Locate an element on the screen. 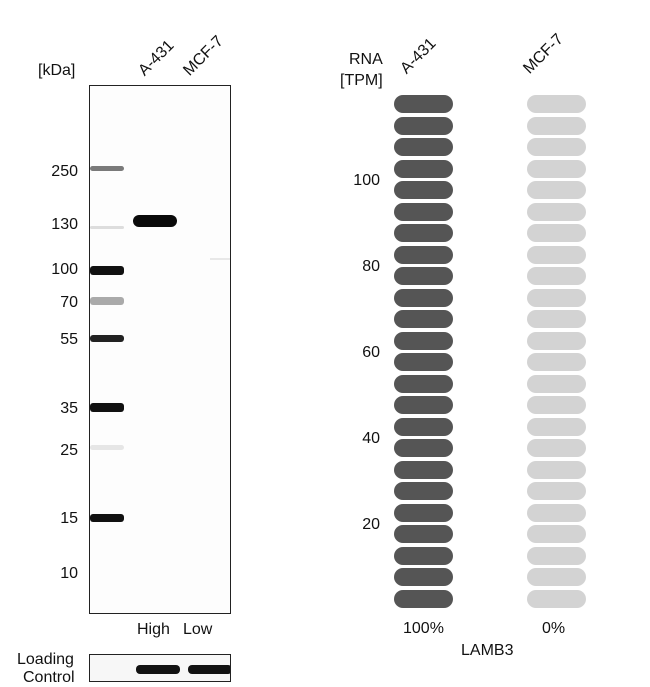 This screenshot has height=687, width=650. marker-label-55: 55 is located at coordinates (69, 339).